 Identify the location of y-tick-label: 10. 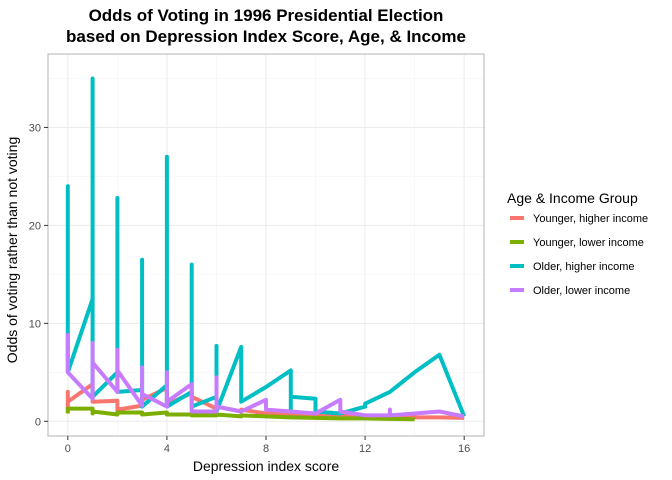
(35, 324).